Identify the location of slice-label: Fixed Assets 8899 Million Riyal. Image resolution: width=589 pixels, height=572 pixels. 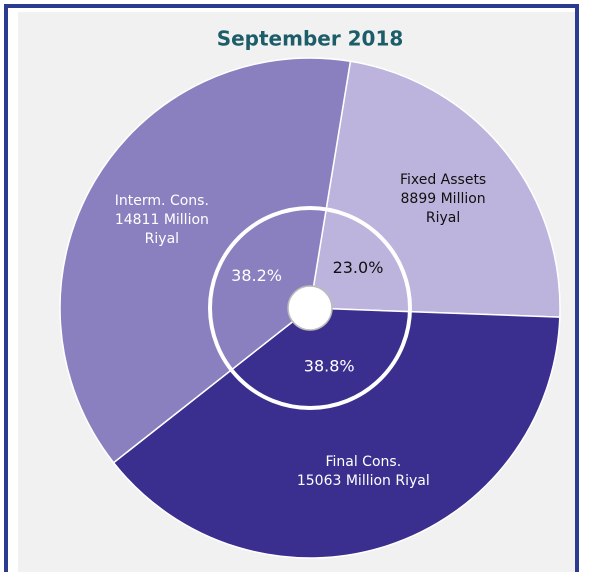
(443, 199).